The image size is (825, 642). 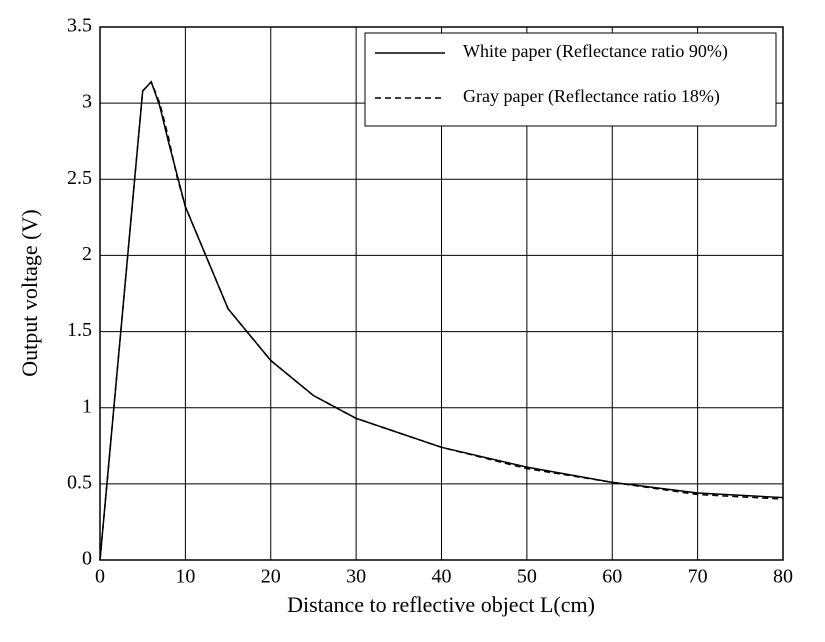 I want to click on legend-box, so click(x=570, y=79).